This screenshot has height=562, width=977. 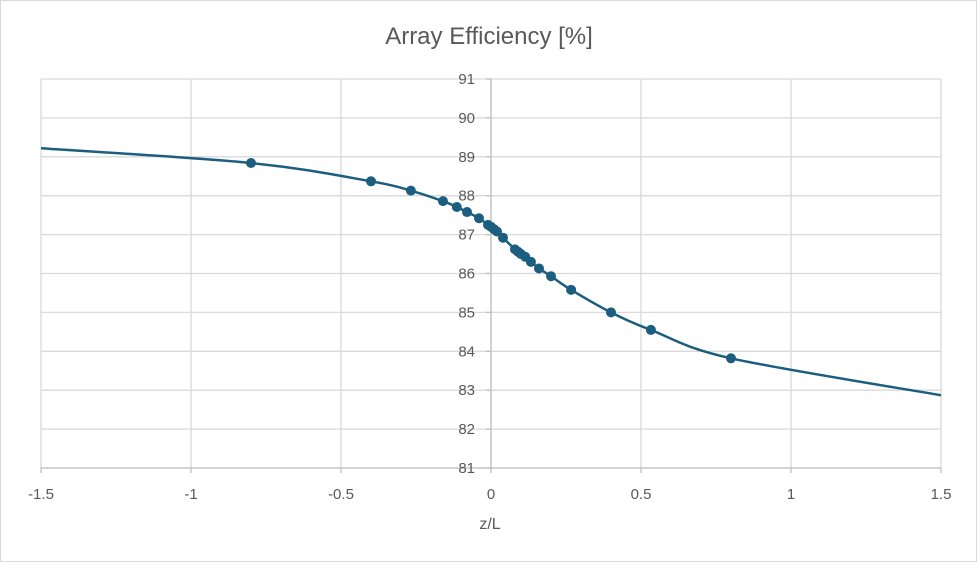 I want to click on y-tick-label: 82, so click(x=466, y=429).